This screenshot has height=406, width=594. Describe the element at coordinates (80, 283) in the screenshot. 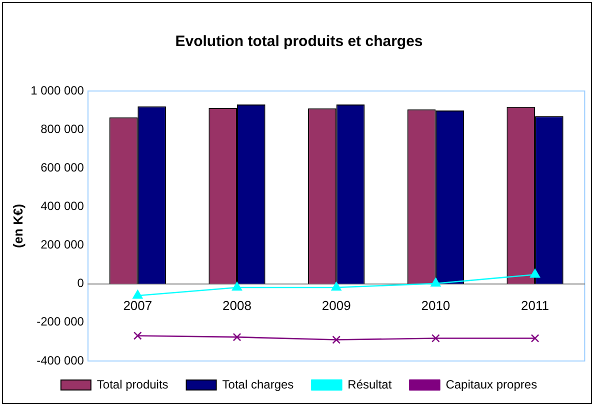

I see `y-tick-label: 0` at that location.